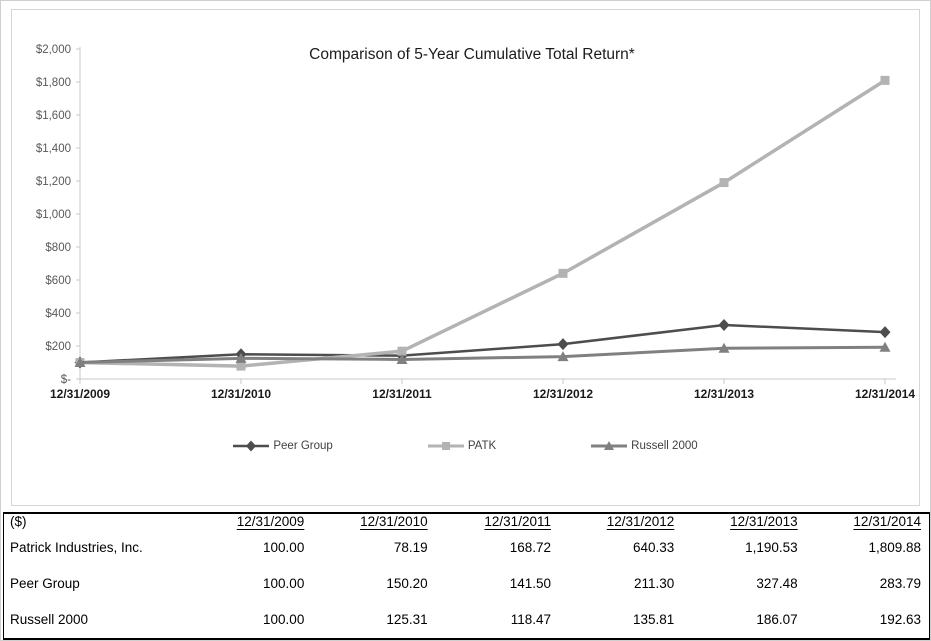 Image resolution: width=931 pixels, height=641 pixels. Describe the element at coordinates (900, 583) in the screenshot. I see `row-value: 283.79` at that location.